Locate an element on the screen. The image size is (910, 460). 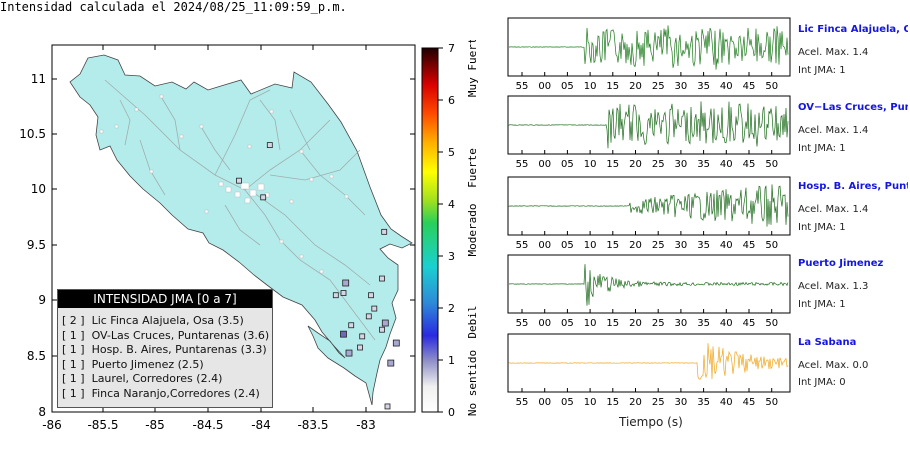
trace-int: Int JMA: 1 is located at coordinates (822, 304).